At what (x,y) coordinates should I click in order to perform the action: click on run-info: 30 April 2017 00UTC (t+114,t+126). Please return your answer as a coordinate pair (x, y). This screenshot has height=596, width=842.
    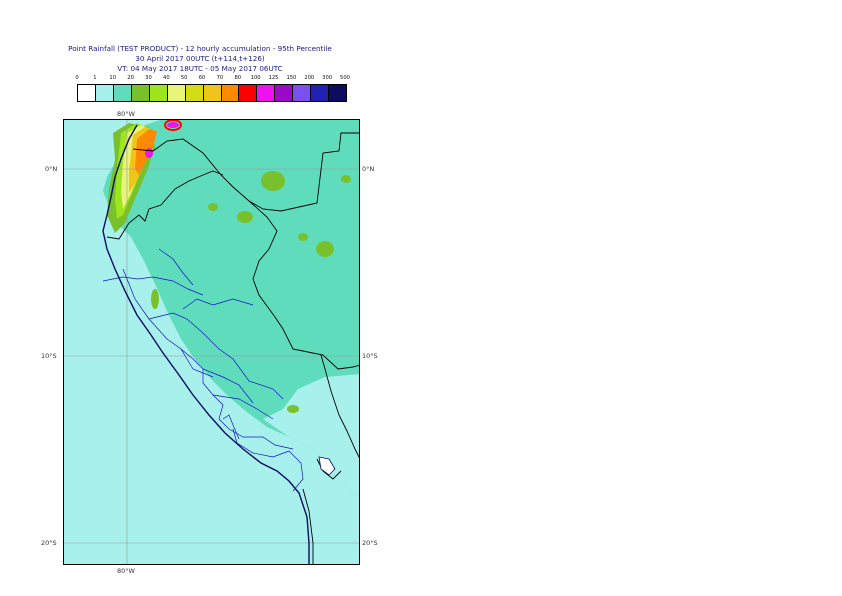
    Looking at the image, I should click on (200, 58).